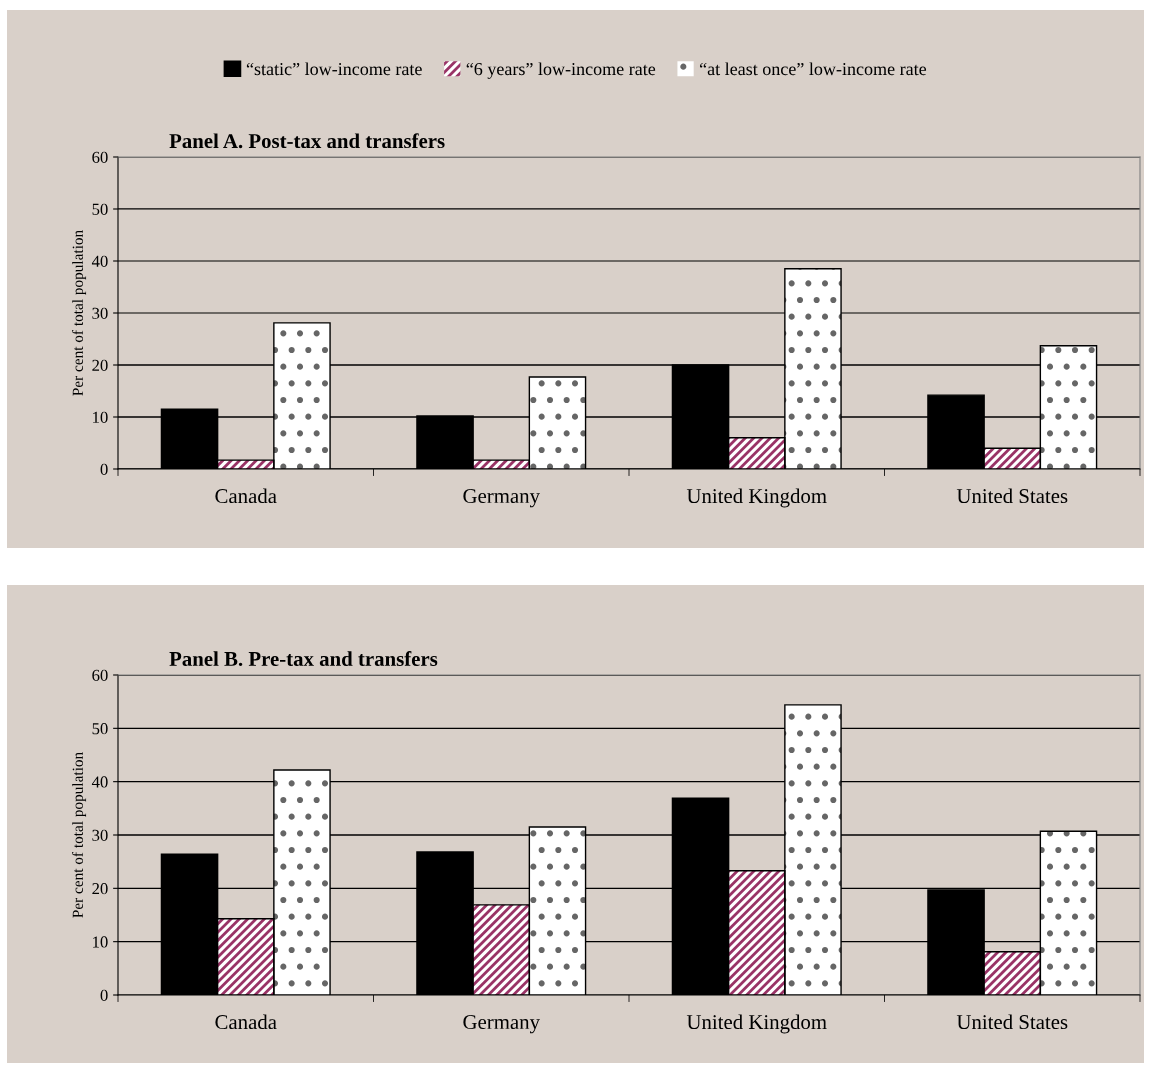 This screenshot has width=1151, height=1068. Describe the element at coordinates (303, 659) in the screenshot. I see `chart-title: Panel B. Pre-tax and transfers` at that location.